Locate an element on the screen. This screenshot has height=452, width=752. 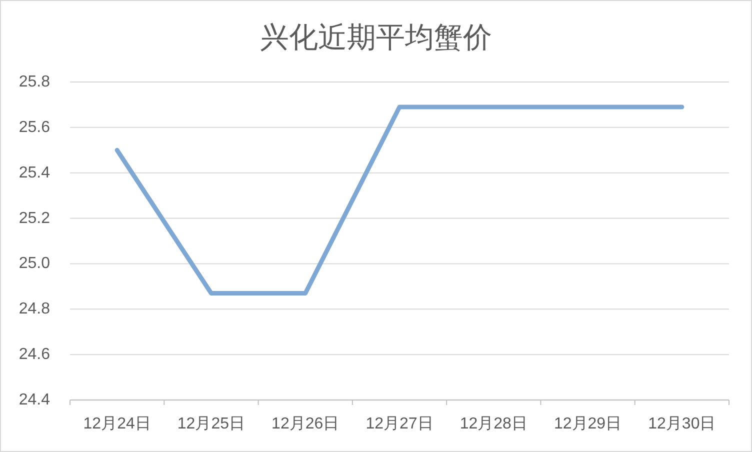
y-tick-label: 25.2 is located at coordinates (34, 218).